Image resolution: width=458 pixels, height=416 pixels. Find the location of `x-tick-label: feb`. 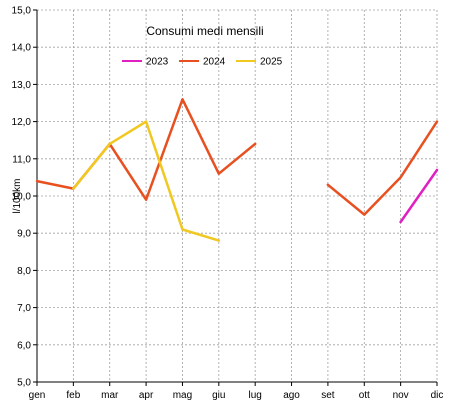

x-tick-label: feb is located at coordinates (73, 395).